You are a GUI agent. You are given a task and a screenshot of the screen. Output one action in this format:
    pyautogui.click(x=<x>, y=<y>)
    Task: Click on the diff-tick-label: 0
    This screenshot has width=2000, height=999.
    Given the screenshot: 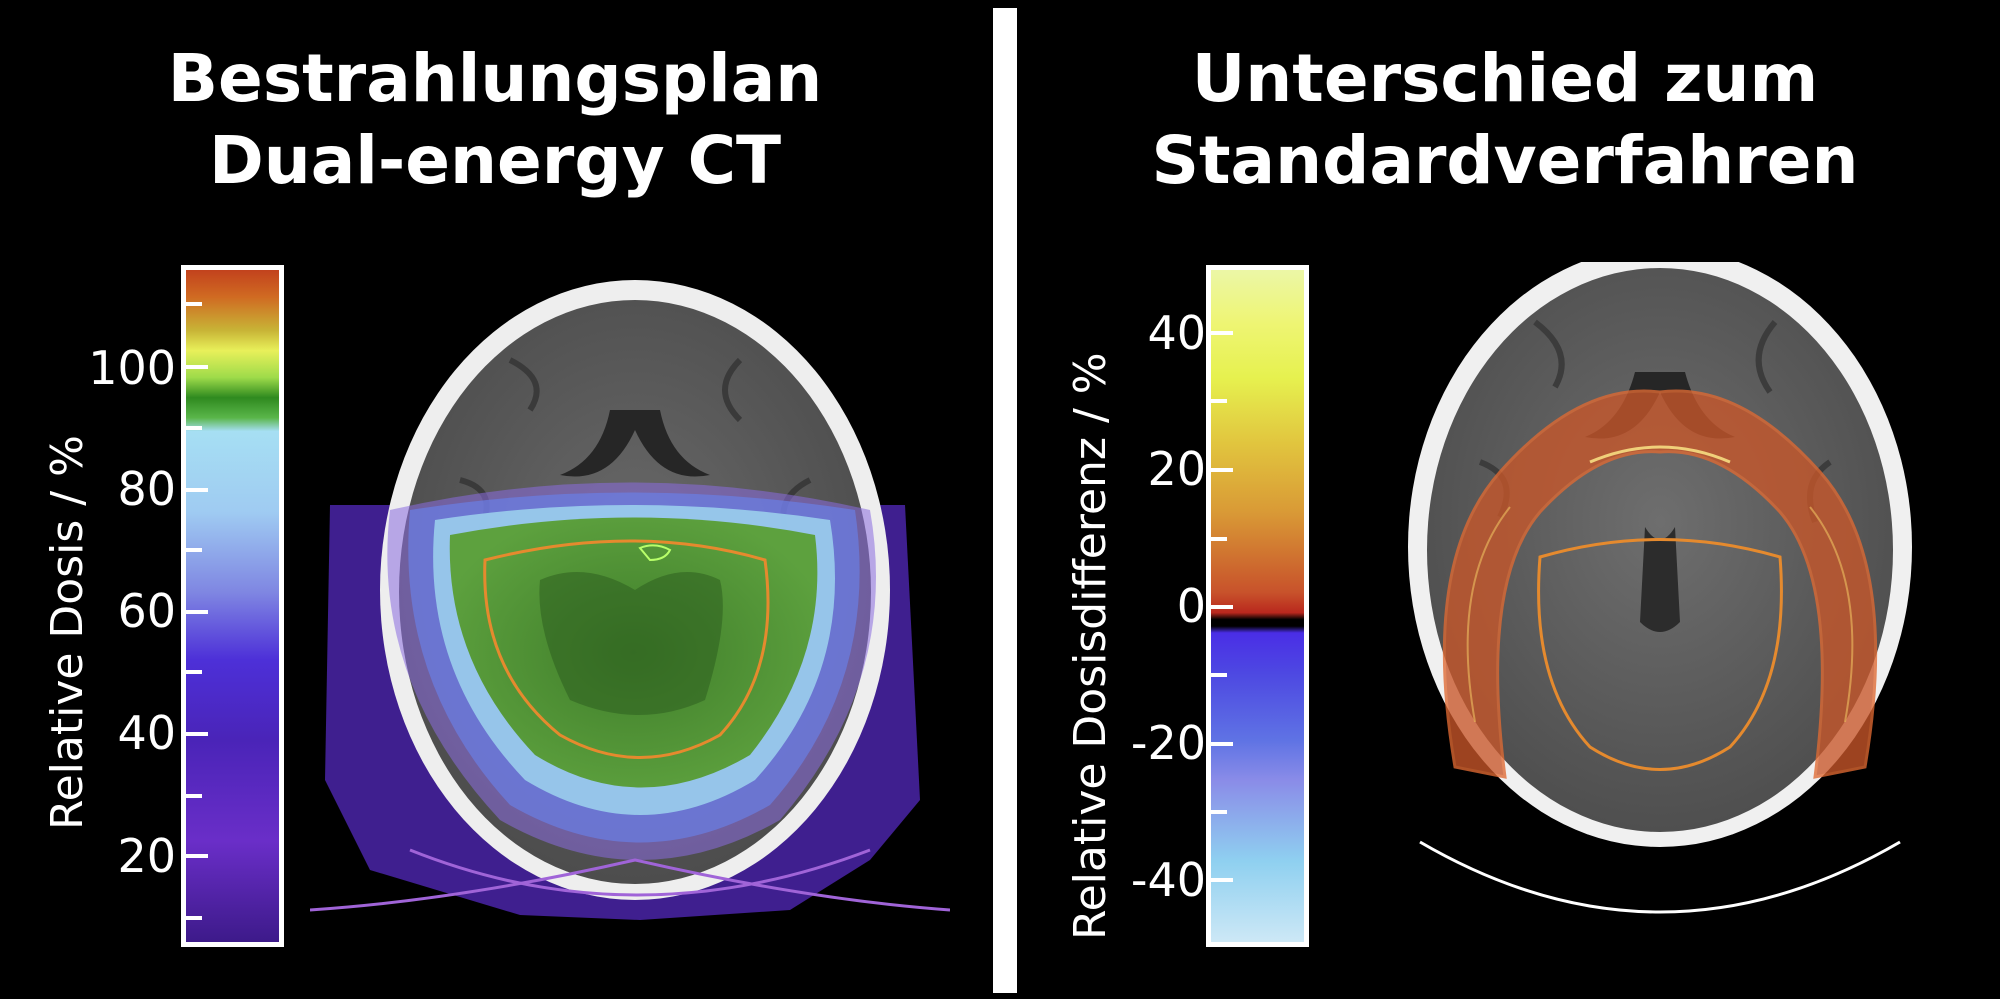 What is the action you would take?
    pyautogui.click(x=1191, y=606)
    